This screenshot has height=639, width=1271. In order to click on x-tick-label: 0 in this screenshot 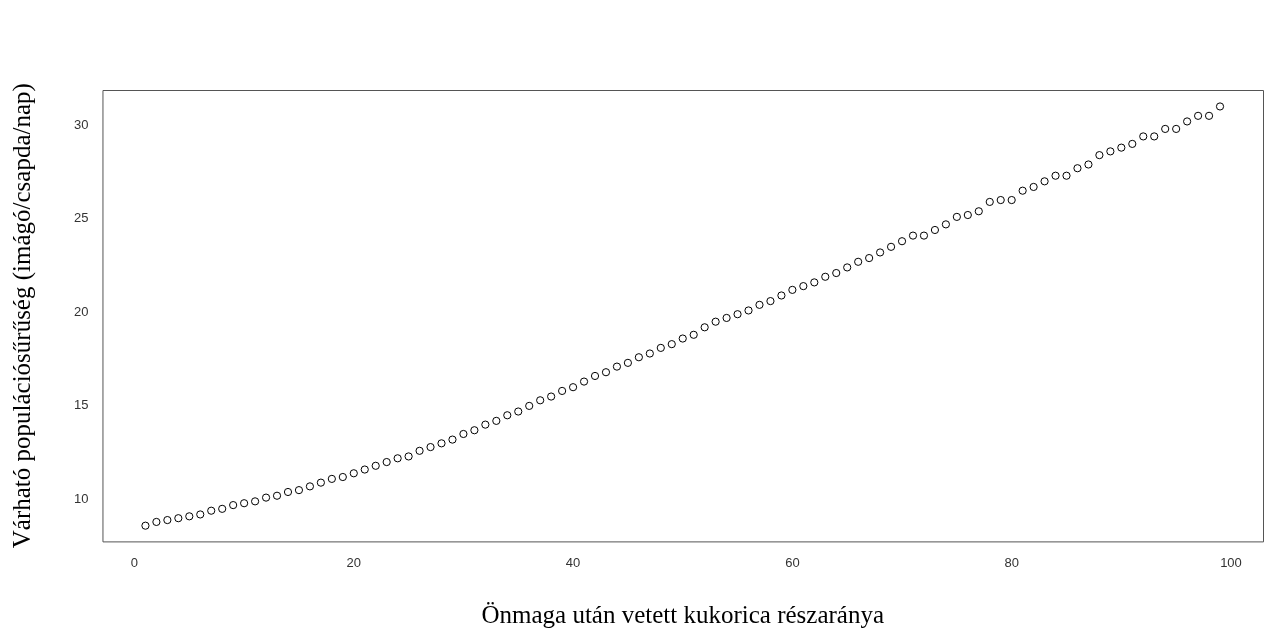, I will do `click(134, 562)`.